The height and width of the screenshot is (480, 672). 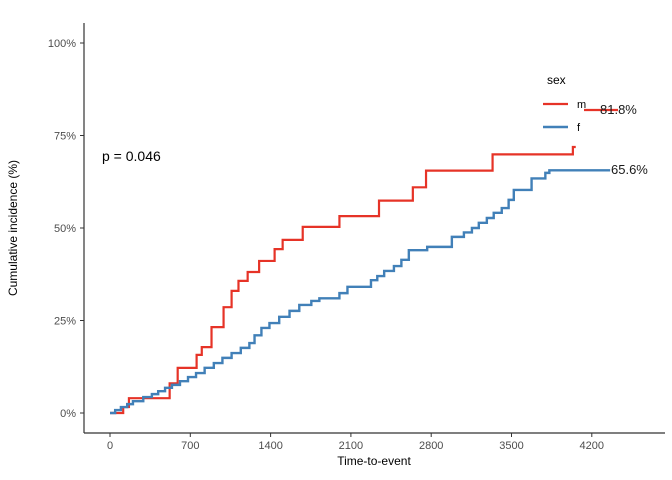 What do you see at coordinates (579, 128) in the screenshot?
I see `legend-label-f: f` at bounding box center [579, 128].